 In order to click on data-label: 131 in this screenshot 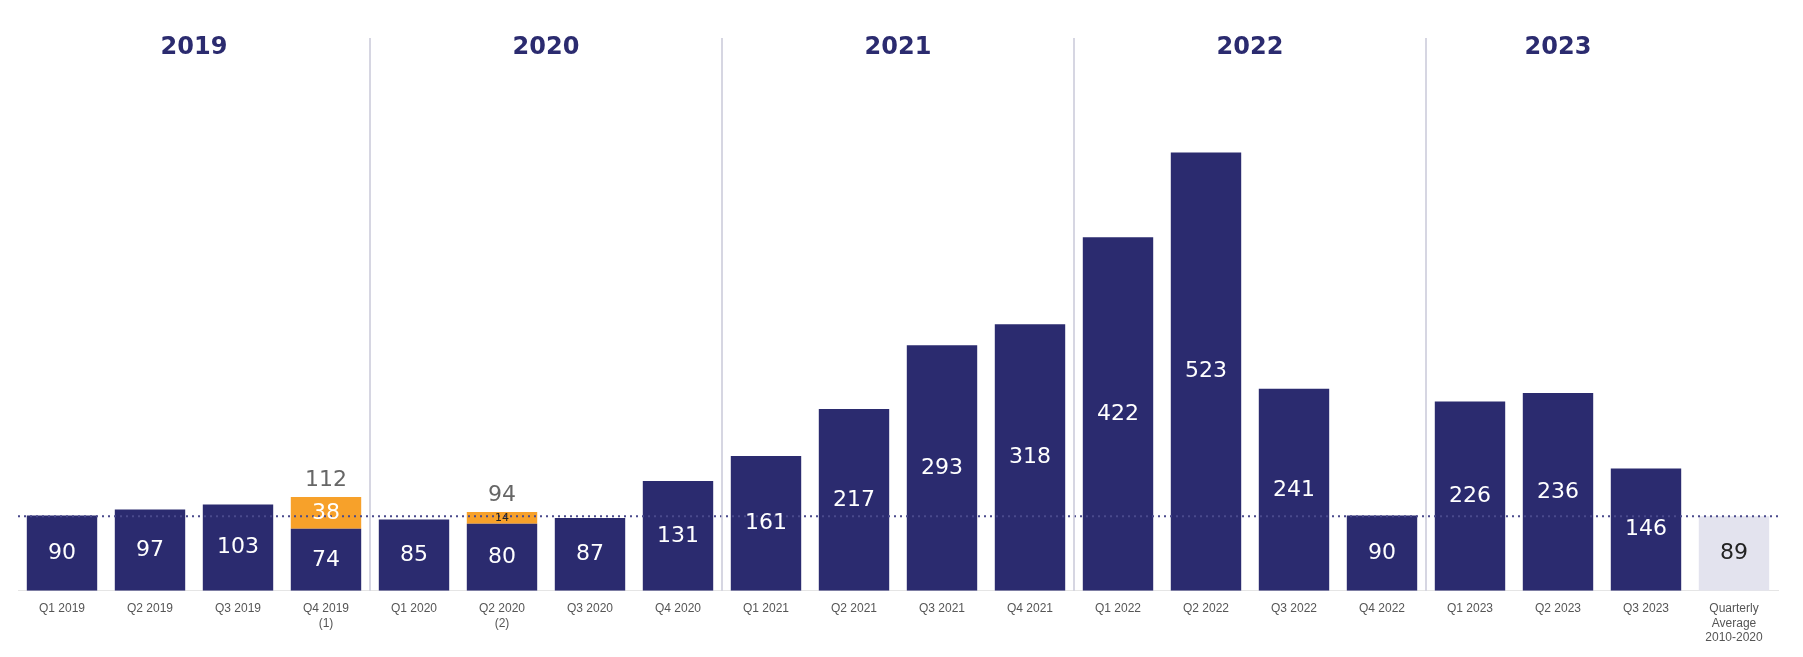, I will do `click(678, 534)`.